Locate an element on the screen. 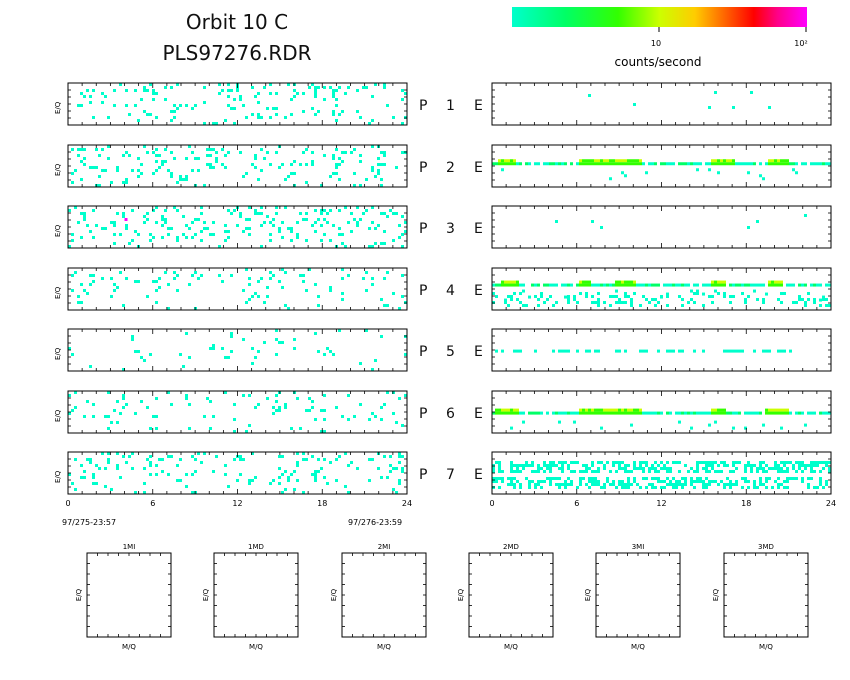  mass-panel-xlabel: M/Q is located at coordinates (766, 647).